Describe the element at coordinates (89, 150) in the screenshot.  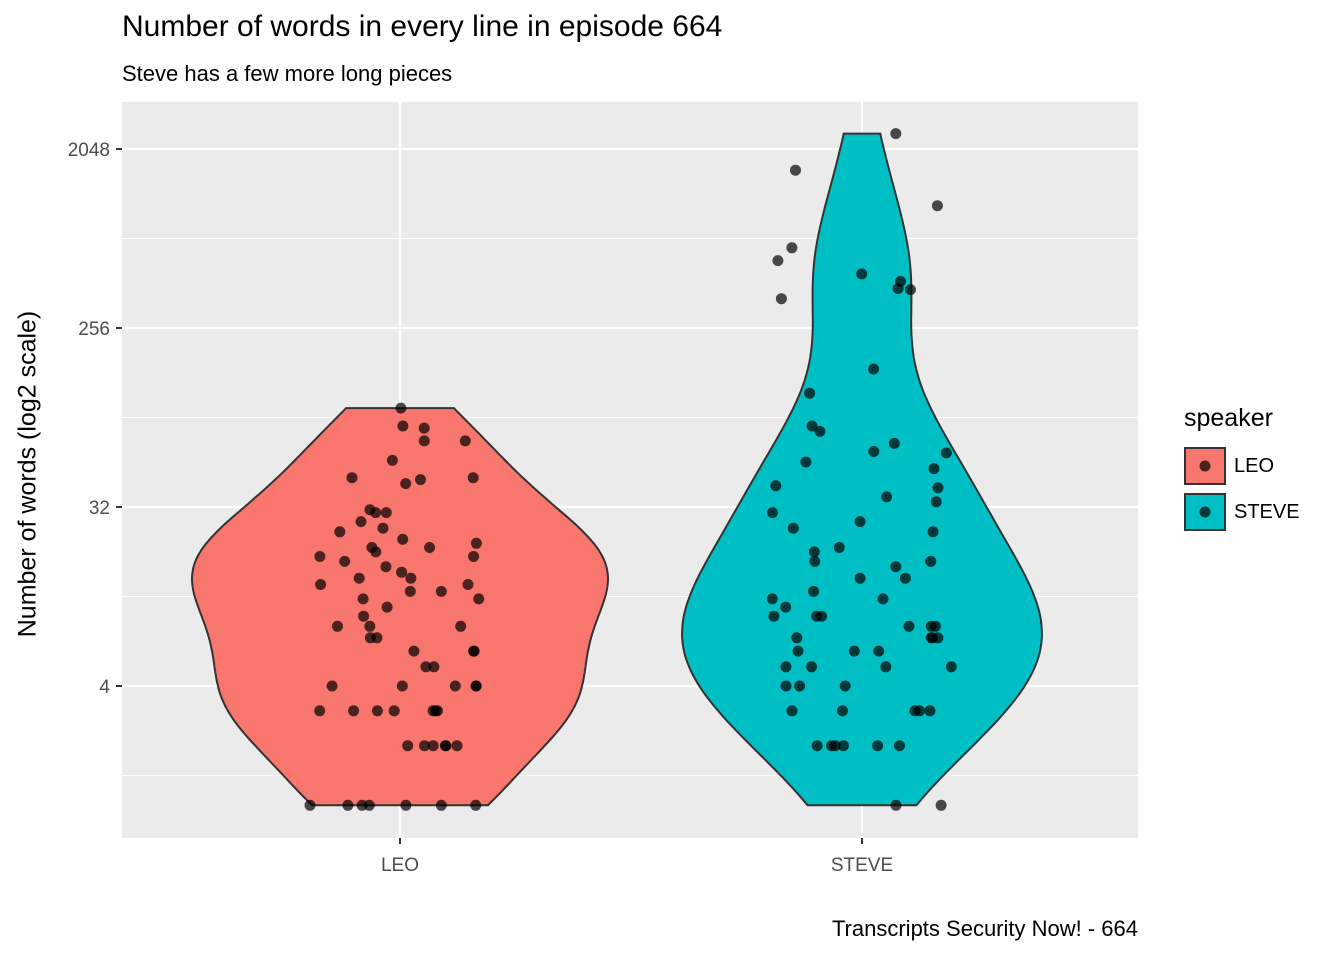
I see `y-tick-label: 2048` at that location.